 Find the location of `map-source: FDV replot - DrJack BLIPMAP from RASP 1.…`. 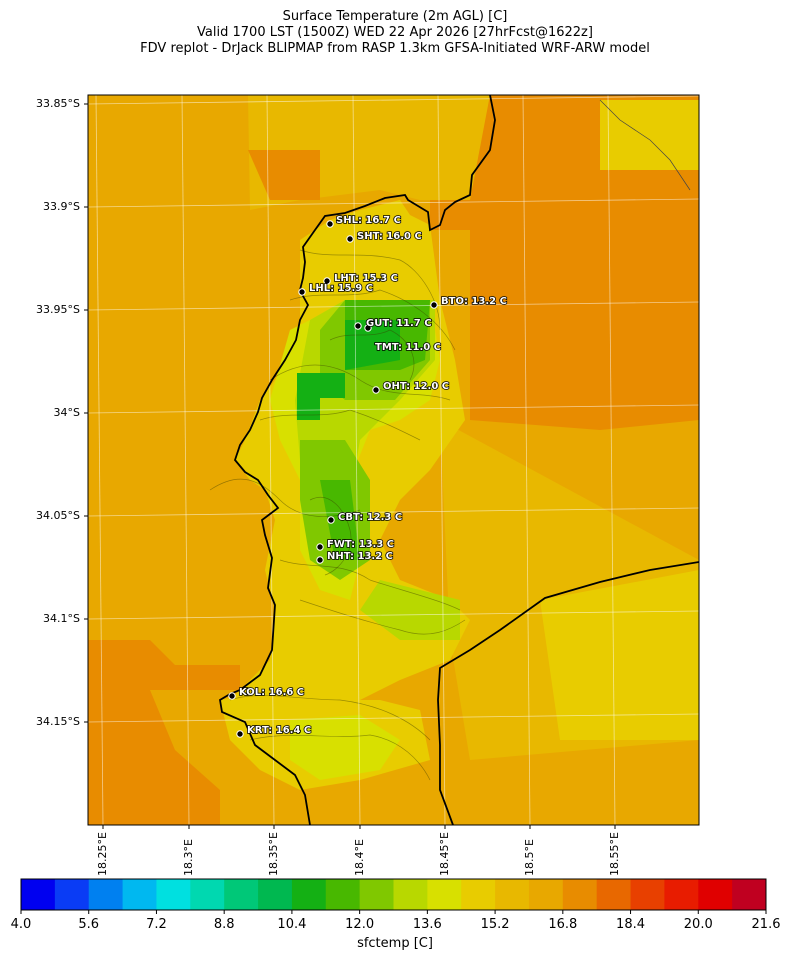

map-source: FDV replot - DrJack BLIPMAP from RASP 1.… is located at coordinates (395, 48).